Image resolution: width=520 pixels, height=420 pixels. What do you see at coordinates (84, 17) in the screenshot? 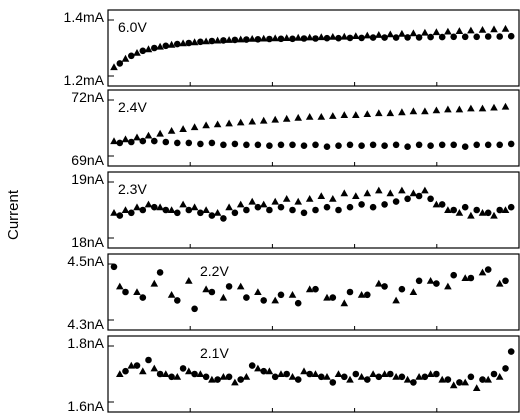
I see `y-tick-label: 1.4mA` at bounding box center [84, 17].